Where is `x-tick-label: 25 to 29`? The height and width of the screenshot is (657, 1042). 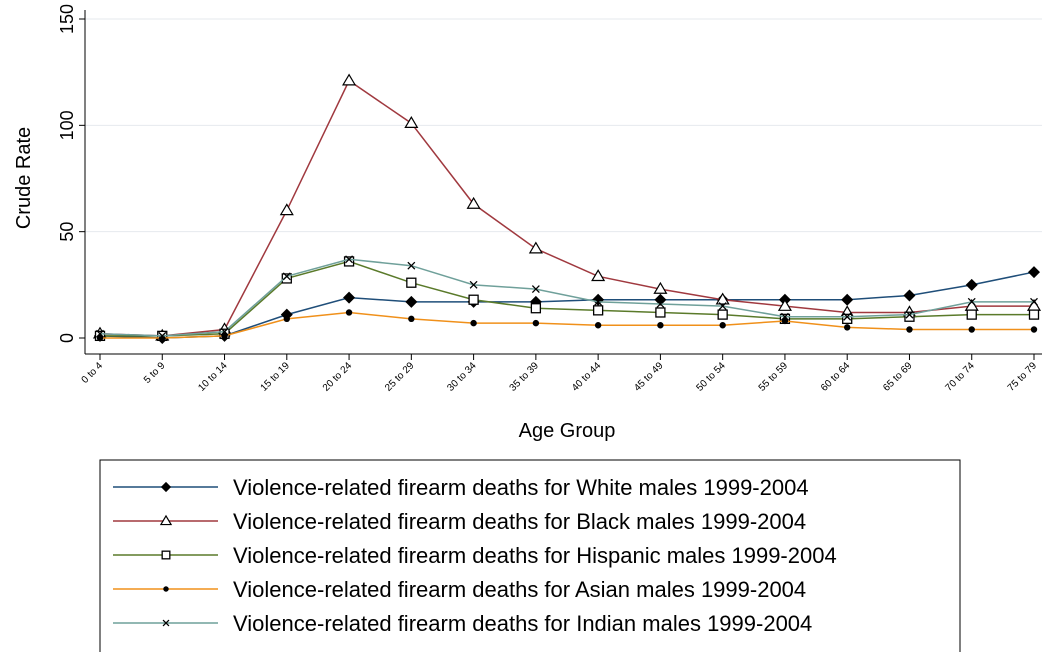 x-tick-label: 25 to 29 is located at coordinates (400, 377).